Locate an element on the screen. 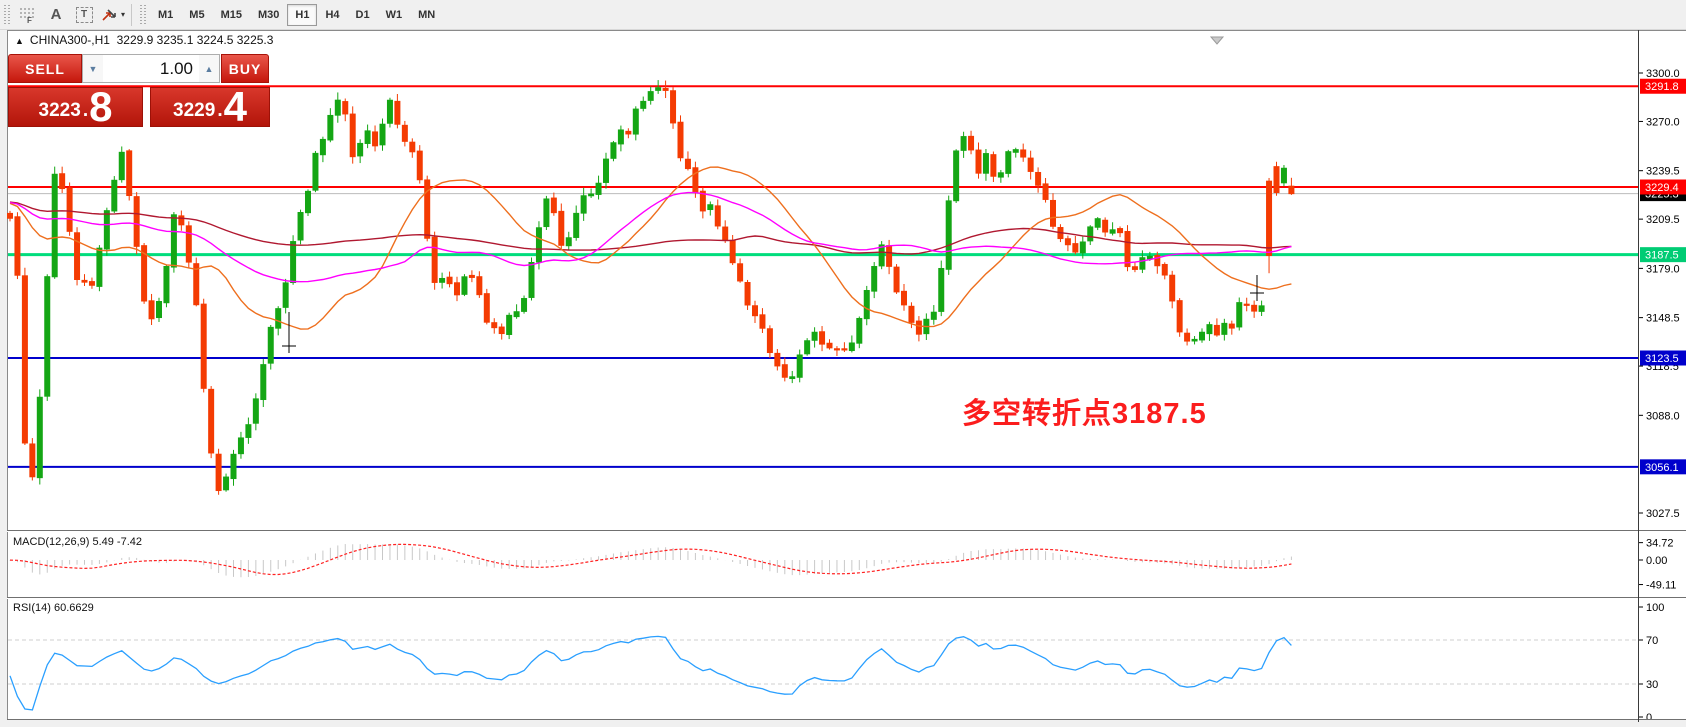 The image size is (1686, 727). price-badge-3056.1: 3056.1 is located at coordinates (1663, 467).